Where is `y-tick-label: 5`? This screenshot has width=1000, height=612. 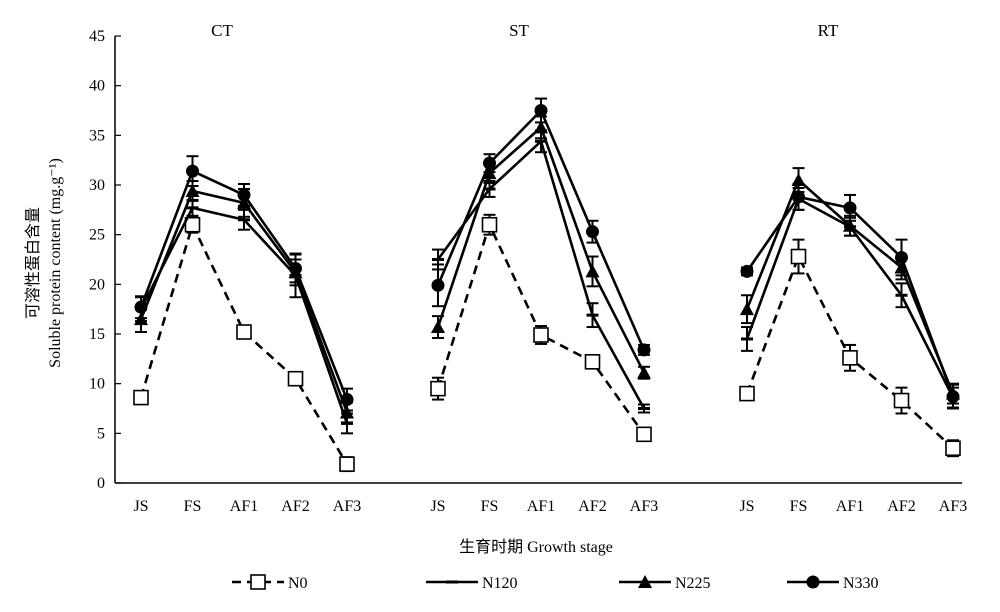
y-tick-label: 5 is located at coordinates (101, 433).